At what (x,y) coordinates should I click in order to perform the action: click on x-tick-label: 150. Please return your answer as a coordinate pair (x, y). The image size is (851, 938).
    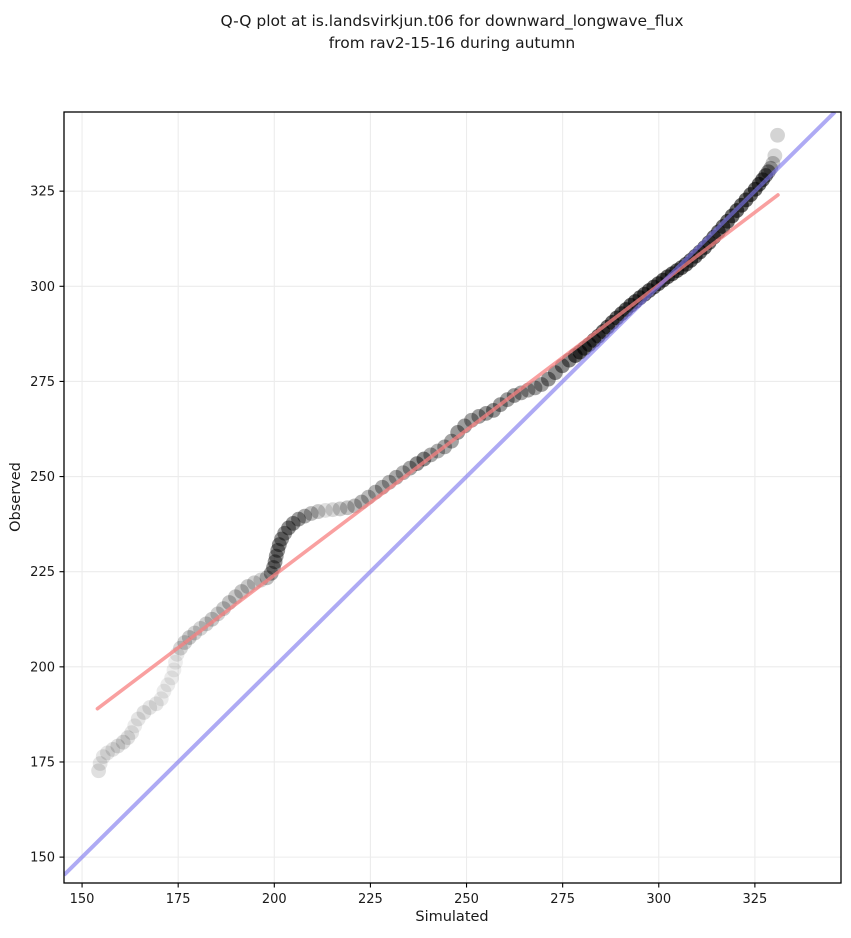
    Looking at the image, I should click on (82, 899).